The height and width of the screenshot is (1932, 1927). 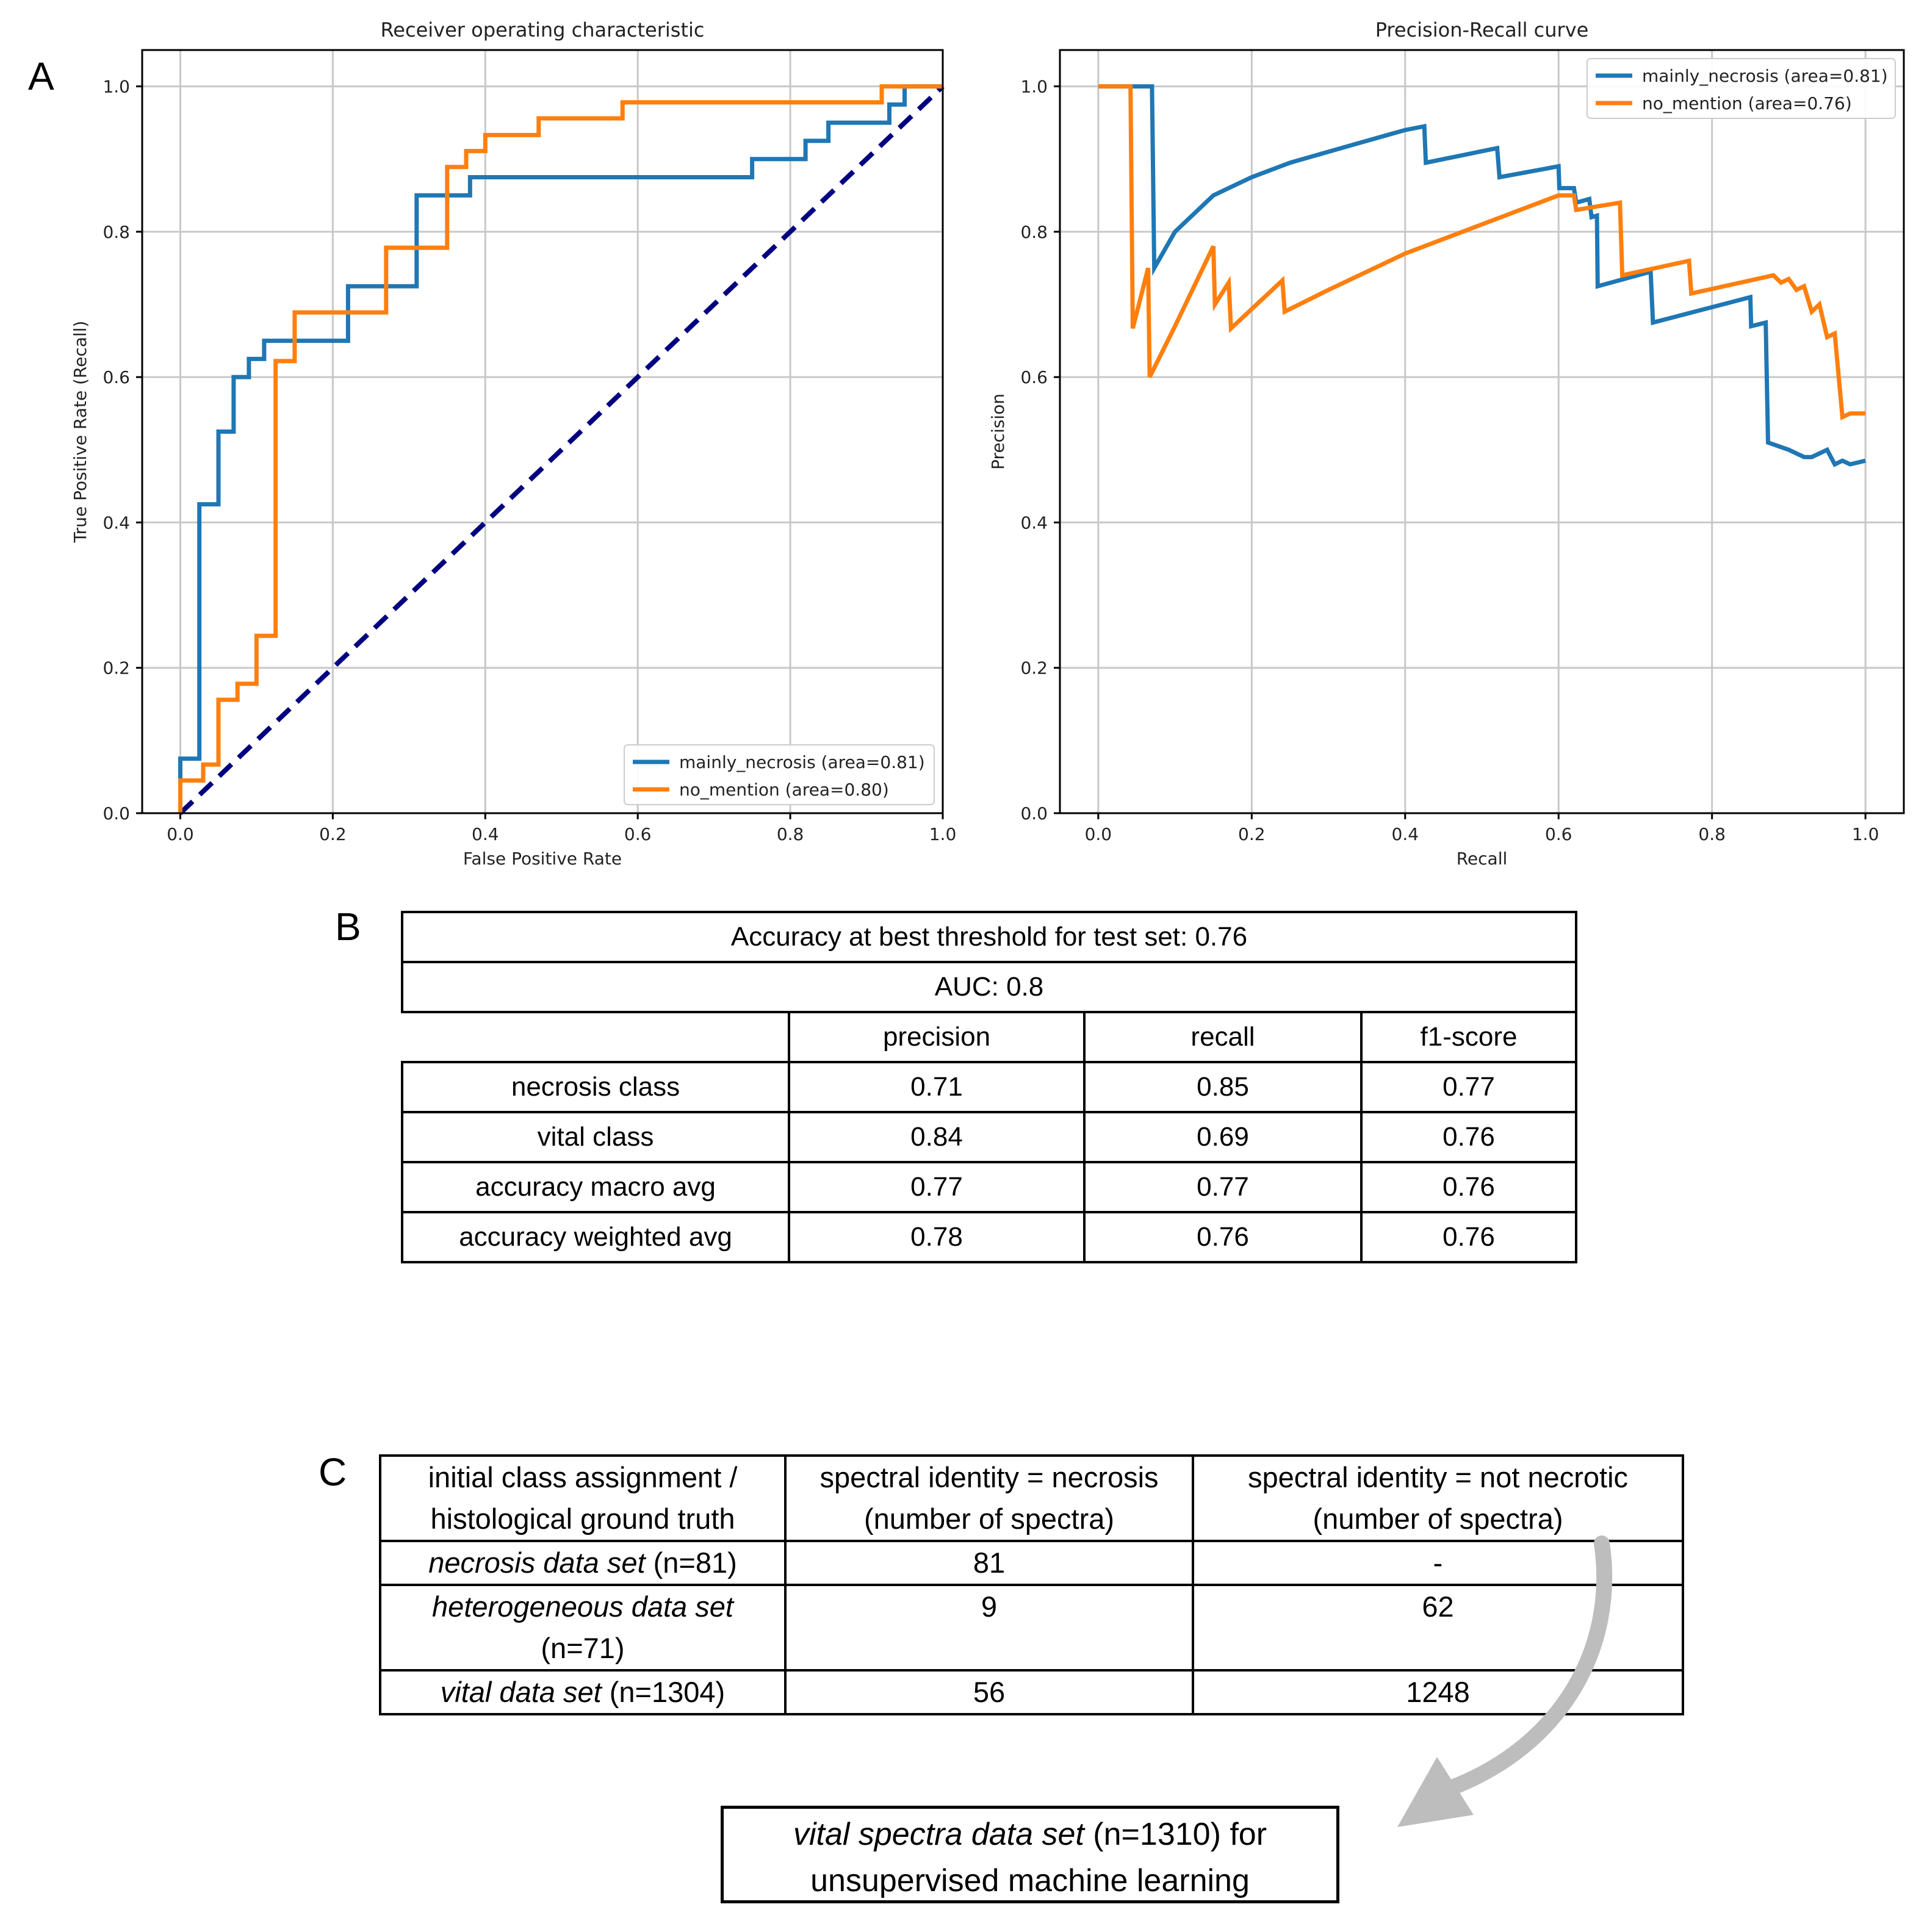 I want to click on table-row: necrosis data set (n=81) 81 -, so click(x=1031, y=1563).